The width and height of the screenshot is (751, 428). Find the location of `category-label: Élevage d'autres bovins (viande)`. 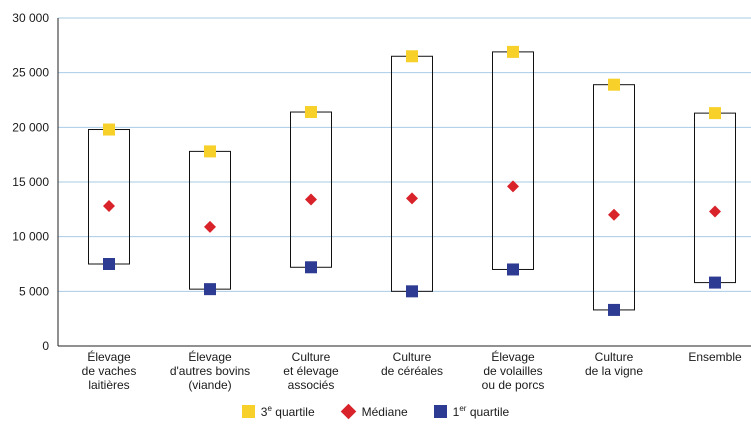

category-label: Élevage d'autres bovins (viande) is located at coordinates (210, 370).